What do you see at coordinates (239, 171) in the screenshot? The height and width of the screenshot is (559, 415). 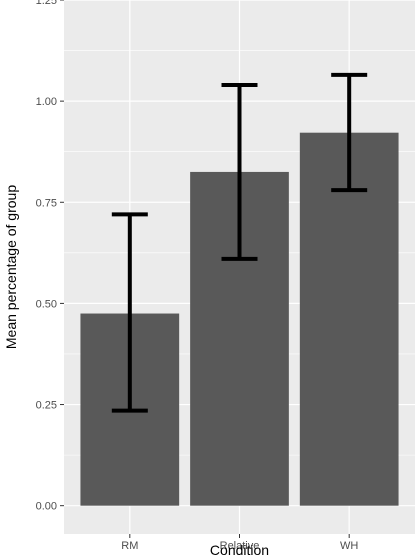 I see `errorbar-relative` at bounding box center [239, 171].